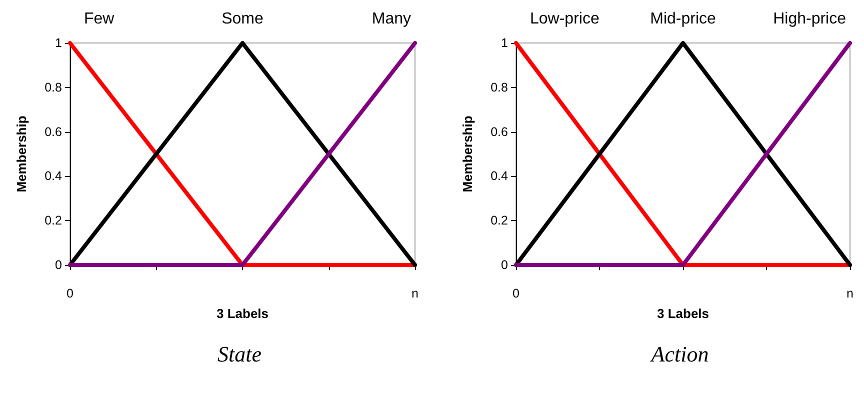 The image size is (864, 400). Describe the element at coordinates (99, 19) in the screenshot. I see `series-label: Few` at that location.